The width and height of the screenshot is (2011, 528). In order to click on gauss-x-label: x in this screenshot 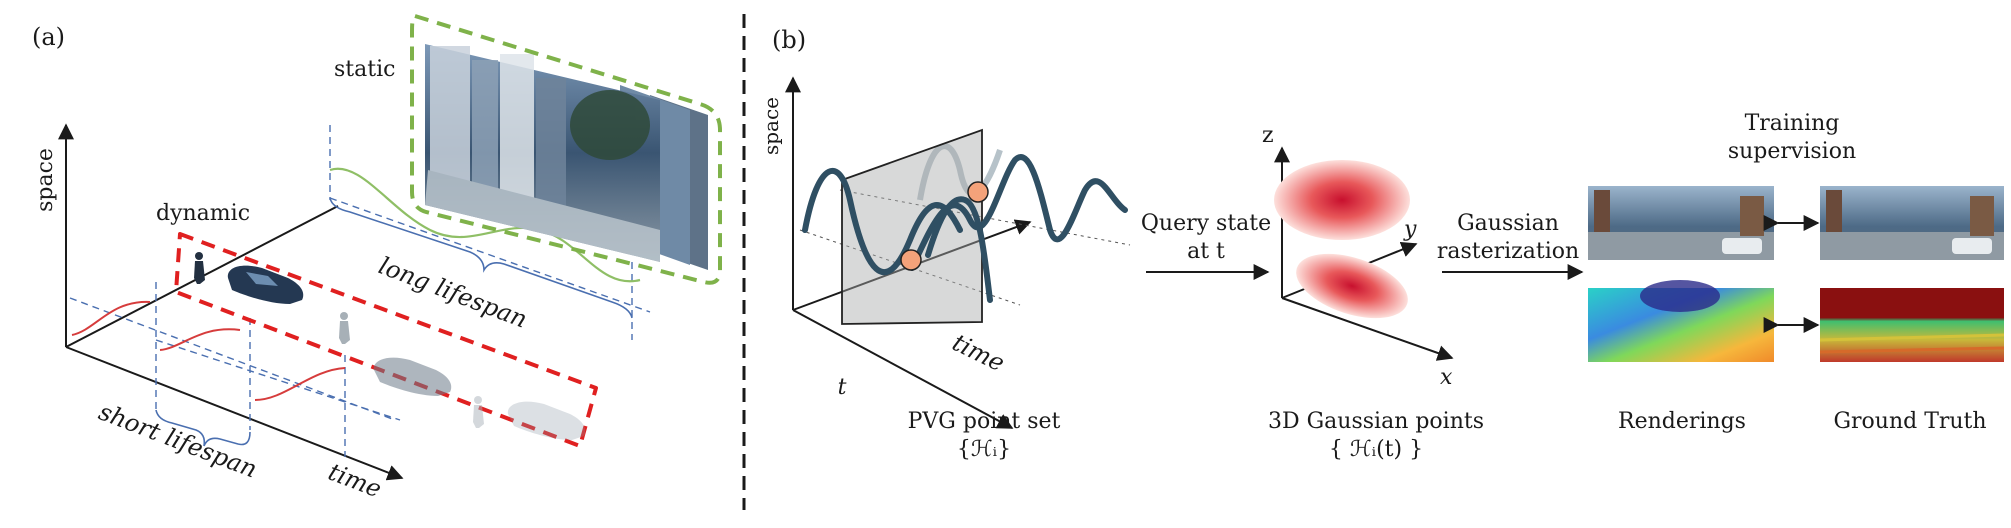, I will do `click(1446, 377)`.